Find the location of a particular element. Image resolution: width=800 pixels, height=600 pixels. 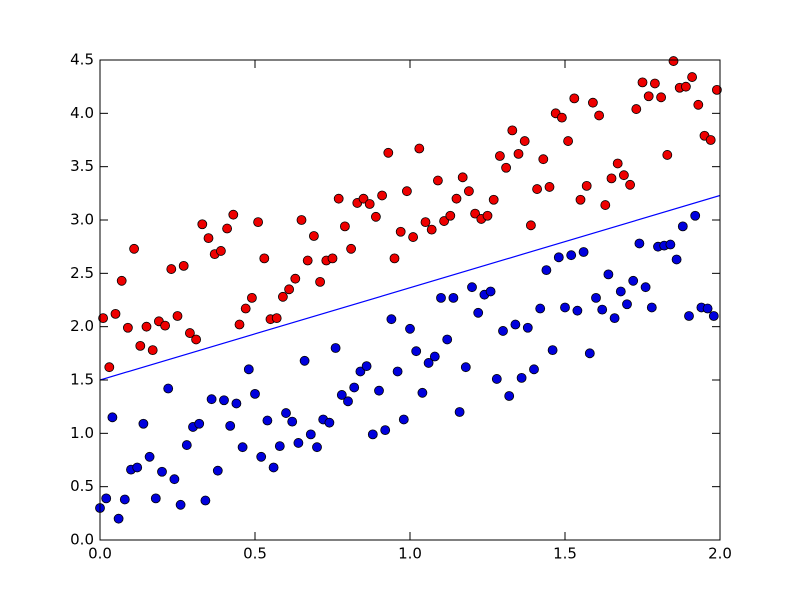

y-tick-label: 3.0 is located at coordinates (82, 220).